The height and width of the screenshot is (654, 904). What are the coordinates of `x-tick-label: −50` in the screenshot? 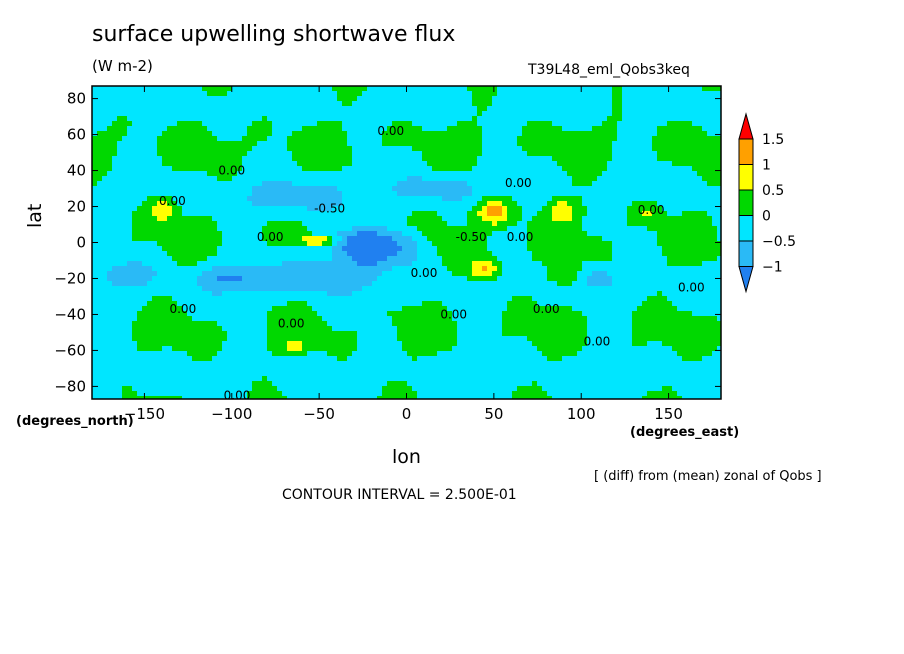 It's located at (319, 414).